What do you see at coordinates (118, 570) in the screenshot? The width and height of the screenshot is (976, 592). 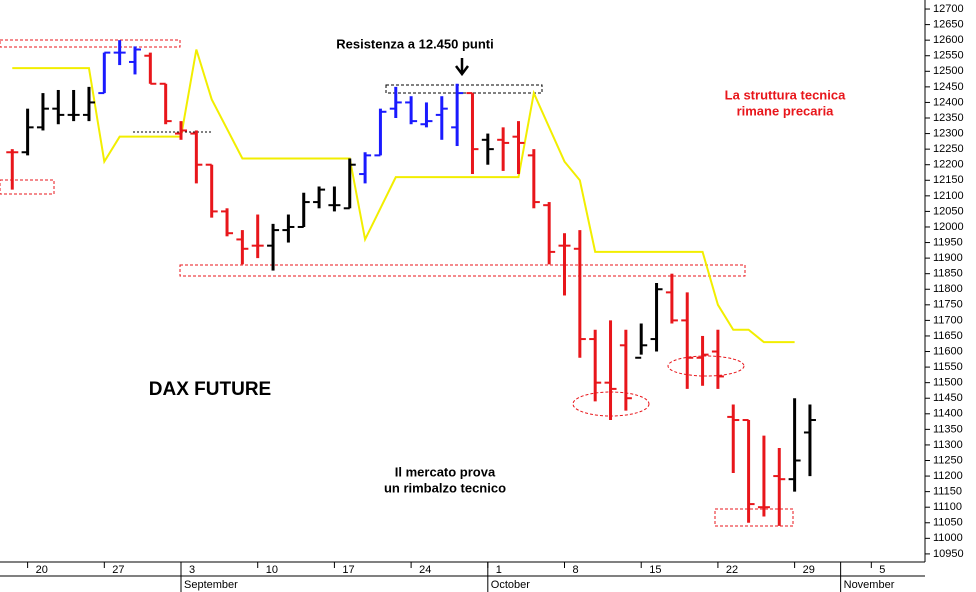 I see `x-tick-label: 27` at bounding box center [118, 570].